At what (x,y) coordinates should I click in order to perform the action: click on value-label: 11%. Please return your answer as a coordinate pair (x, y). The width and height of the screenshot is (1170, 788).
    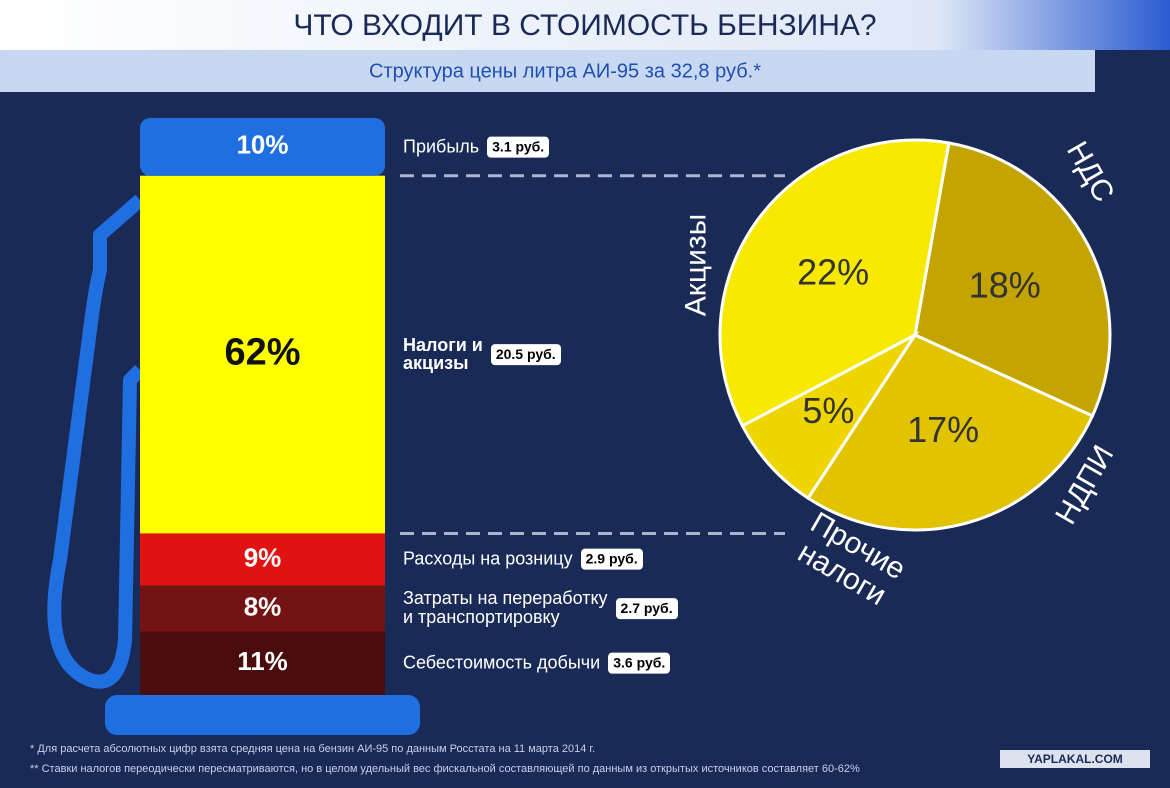
    Looking at the image, I should click on (262, 661).